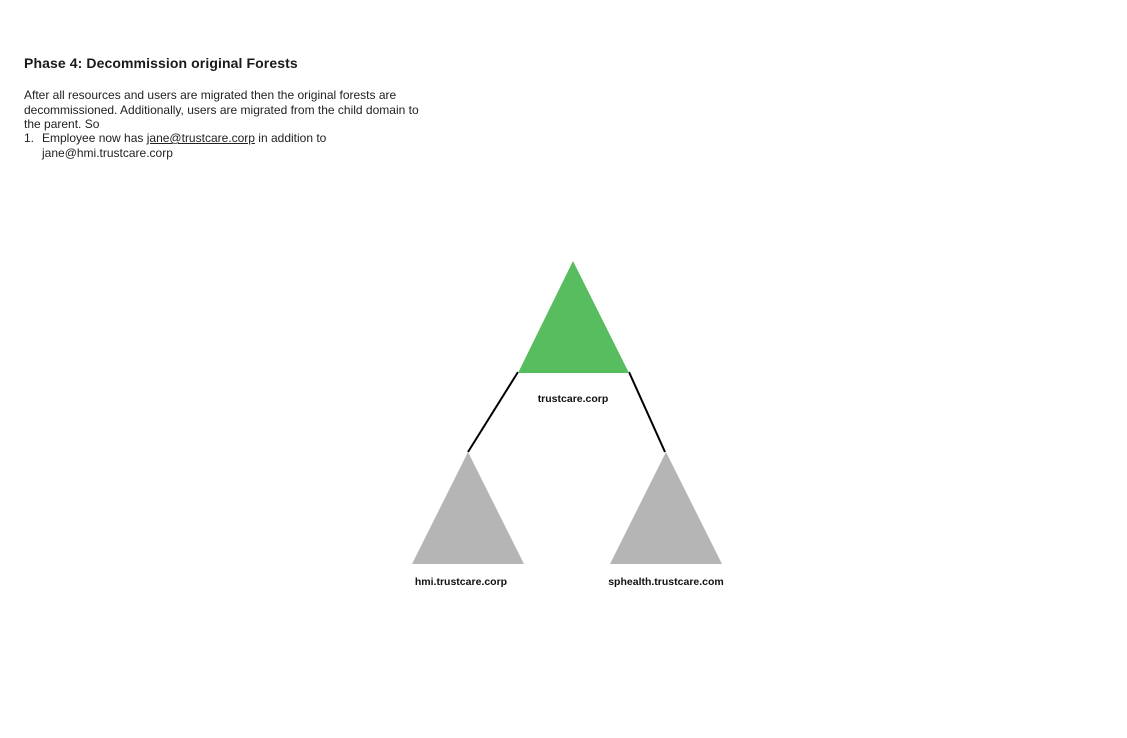 The image size is (1127, 738). Describe the element at coordinates (461, 582) in the screenshot. I see `left-child-forest-label: hmi.trustcare.corp` at that location.